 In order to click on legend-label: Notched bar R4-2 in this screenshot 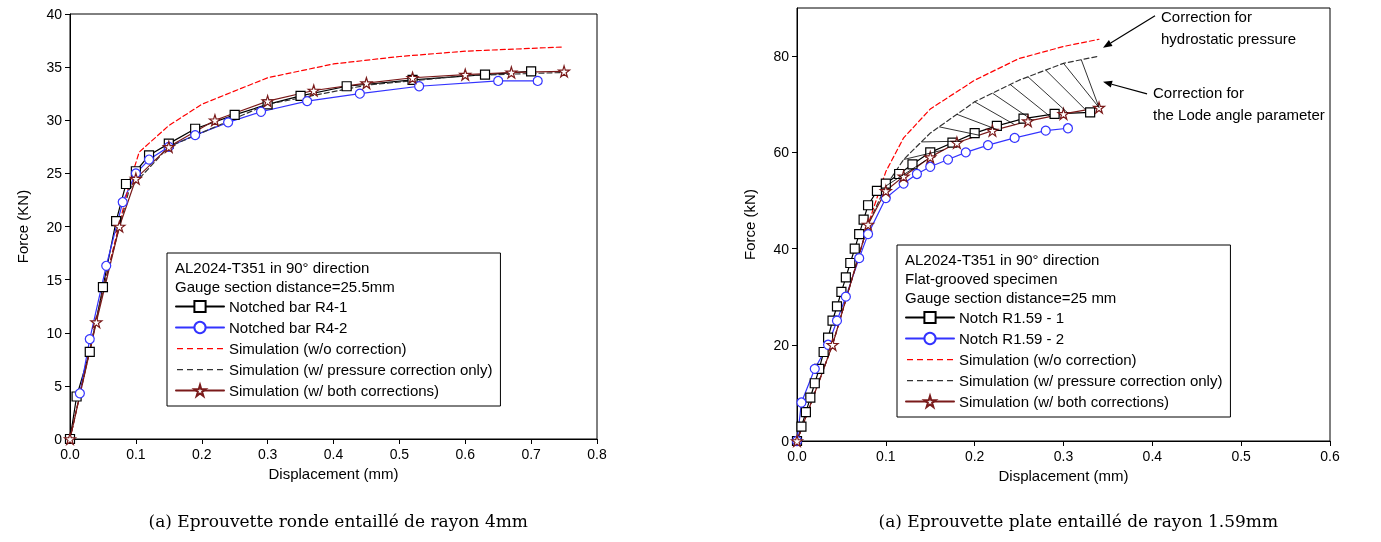, I will do `click(288, 327)`.